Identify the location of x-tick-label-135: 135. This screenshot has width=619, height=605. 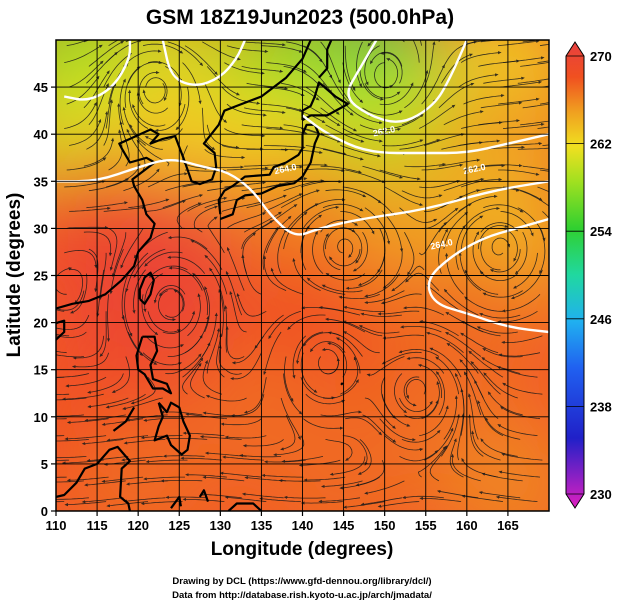
(262, 525).